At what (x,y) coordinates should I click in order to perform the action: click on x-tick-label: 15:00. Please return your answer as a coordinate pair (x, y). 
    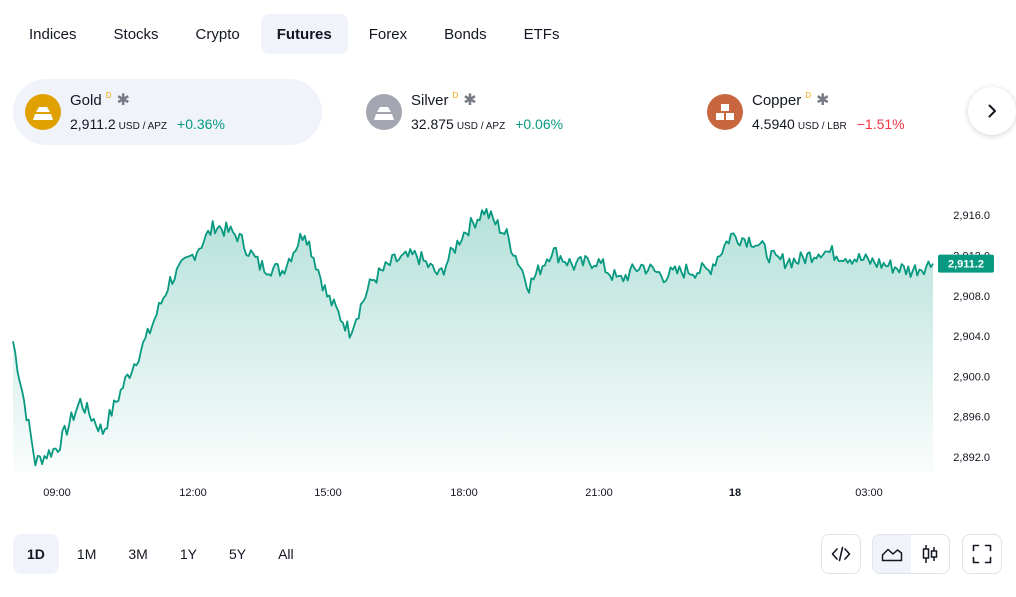
    Looking at the image, I should click on (328, 493).